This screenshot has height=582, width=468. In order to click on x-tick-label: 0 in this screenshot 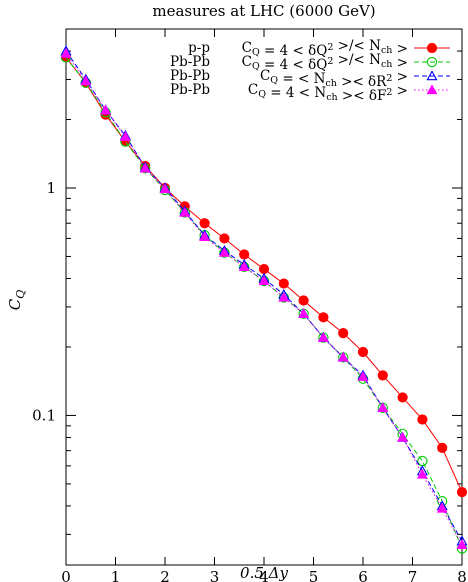, I will do `click(66, 575)`.